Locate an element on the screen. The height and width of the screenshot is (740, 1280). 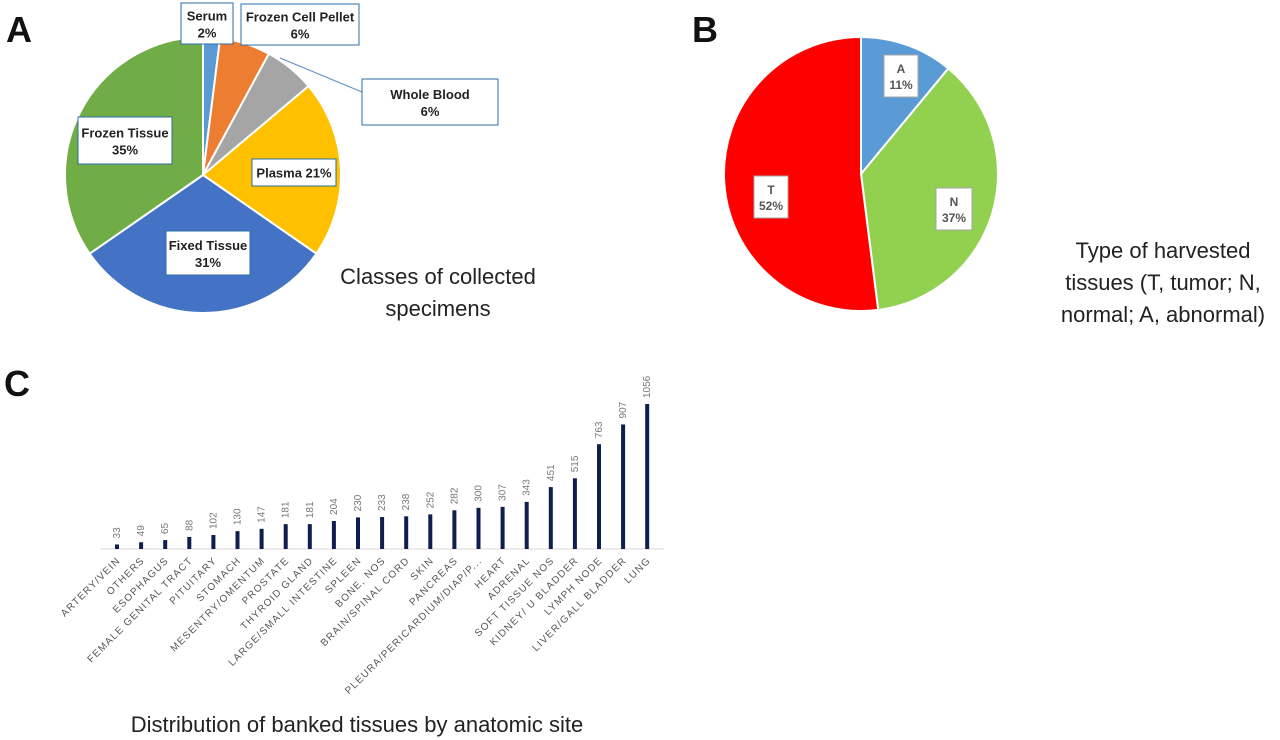
data-label-pct-a: 11% is located at coordinates (901, 85).